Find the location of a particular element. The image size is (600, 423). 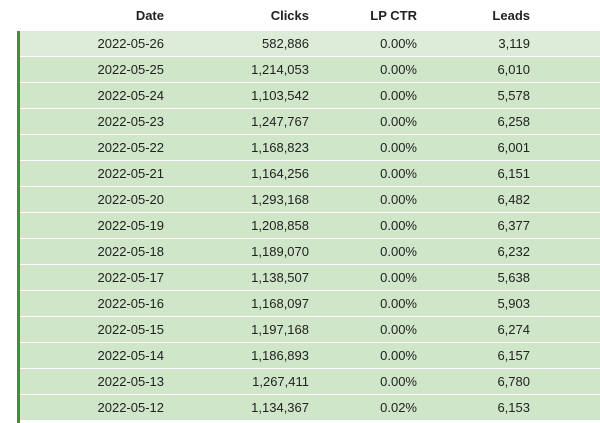

cell-date: 2022-05-12 is located at coordinates (131, 407).